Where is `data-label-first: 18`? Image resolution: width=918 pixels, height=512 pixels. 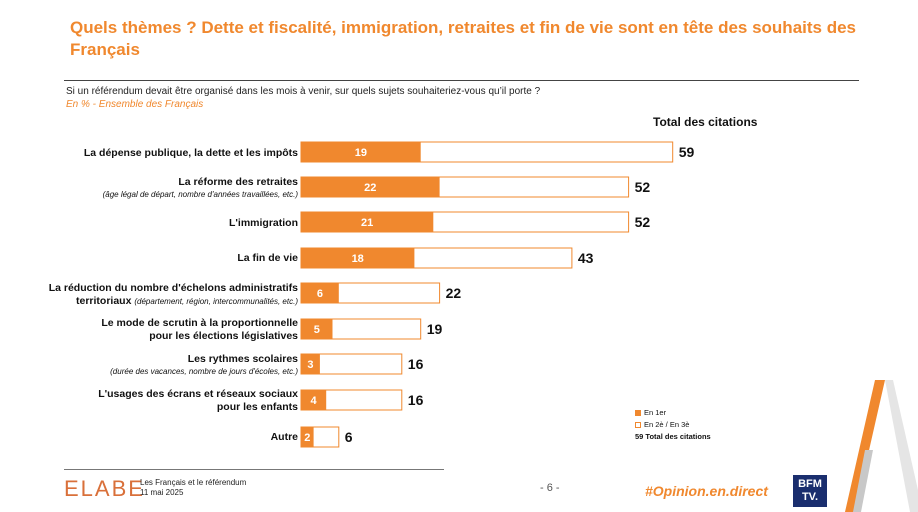
data-label-first: 18 is located at coordinates (358, 259).